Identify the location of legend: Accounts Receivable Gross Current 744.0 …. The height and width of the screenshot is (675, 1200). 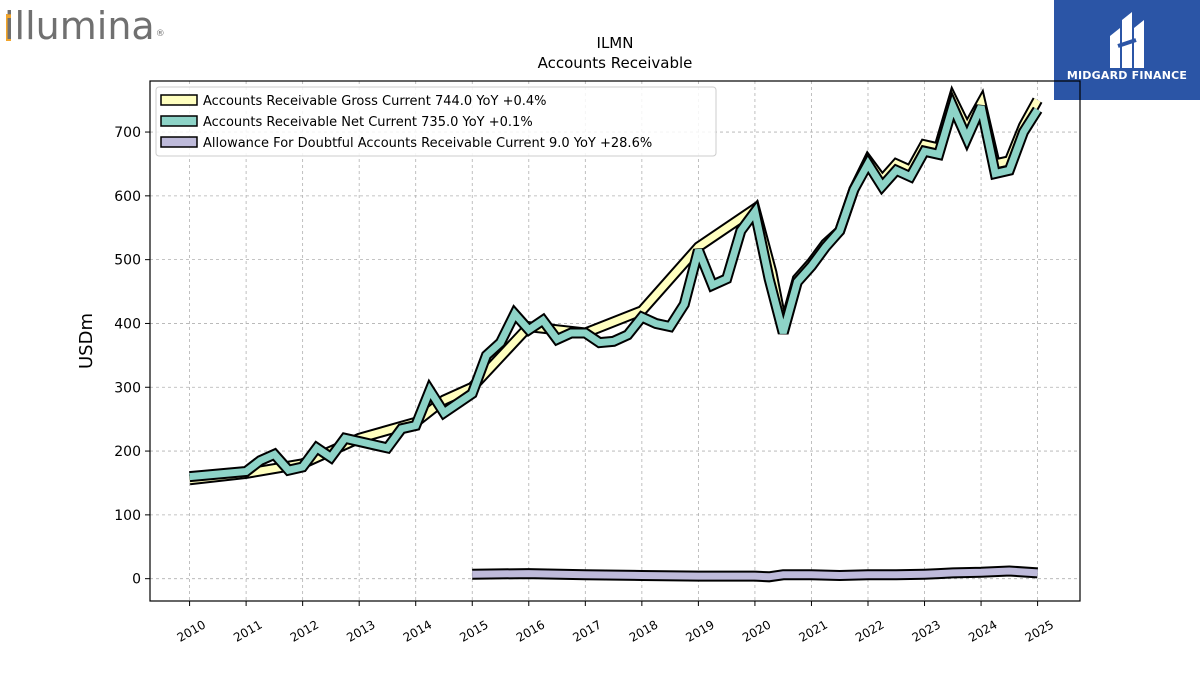
(436, 121).